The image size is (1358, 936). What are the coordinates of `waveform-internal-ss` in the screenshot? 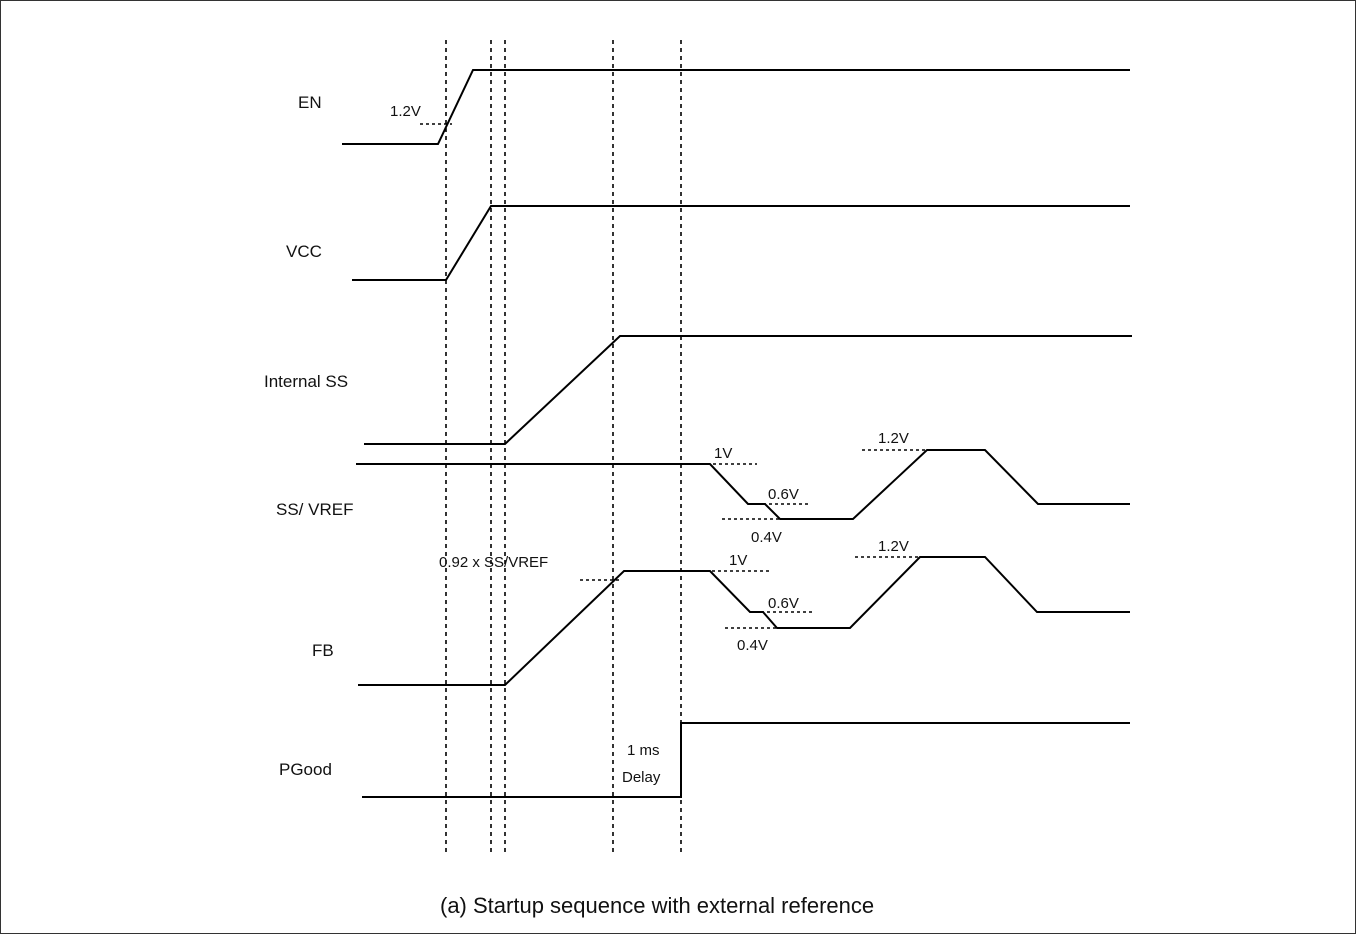 It's located at (748, 390).